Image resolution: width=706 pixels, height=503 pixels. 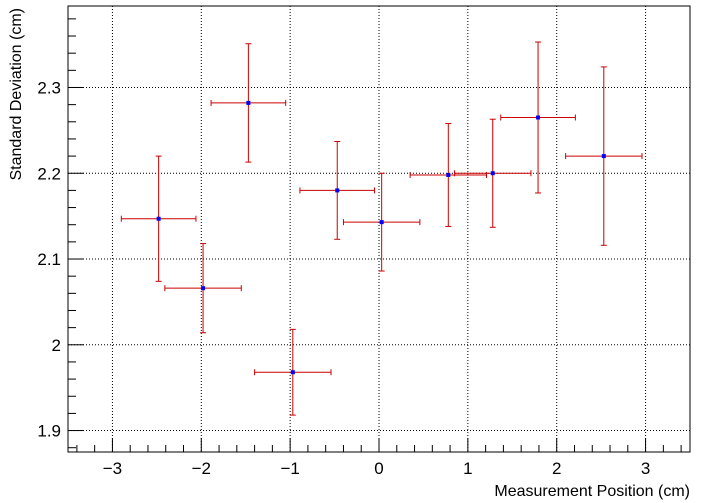 I want to click on x-tick-label: −3, so click(x=112, y=468).